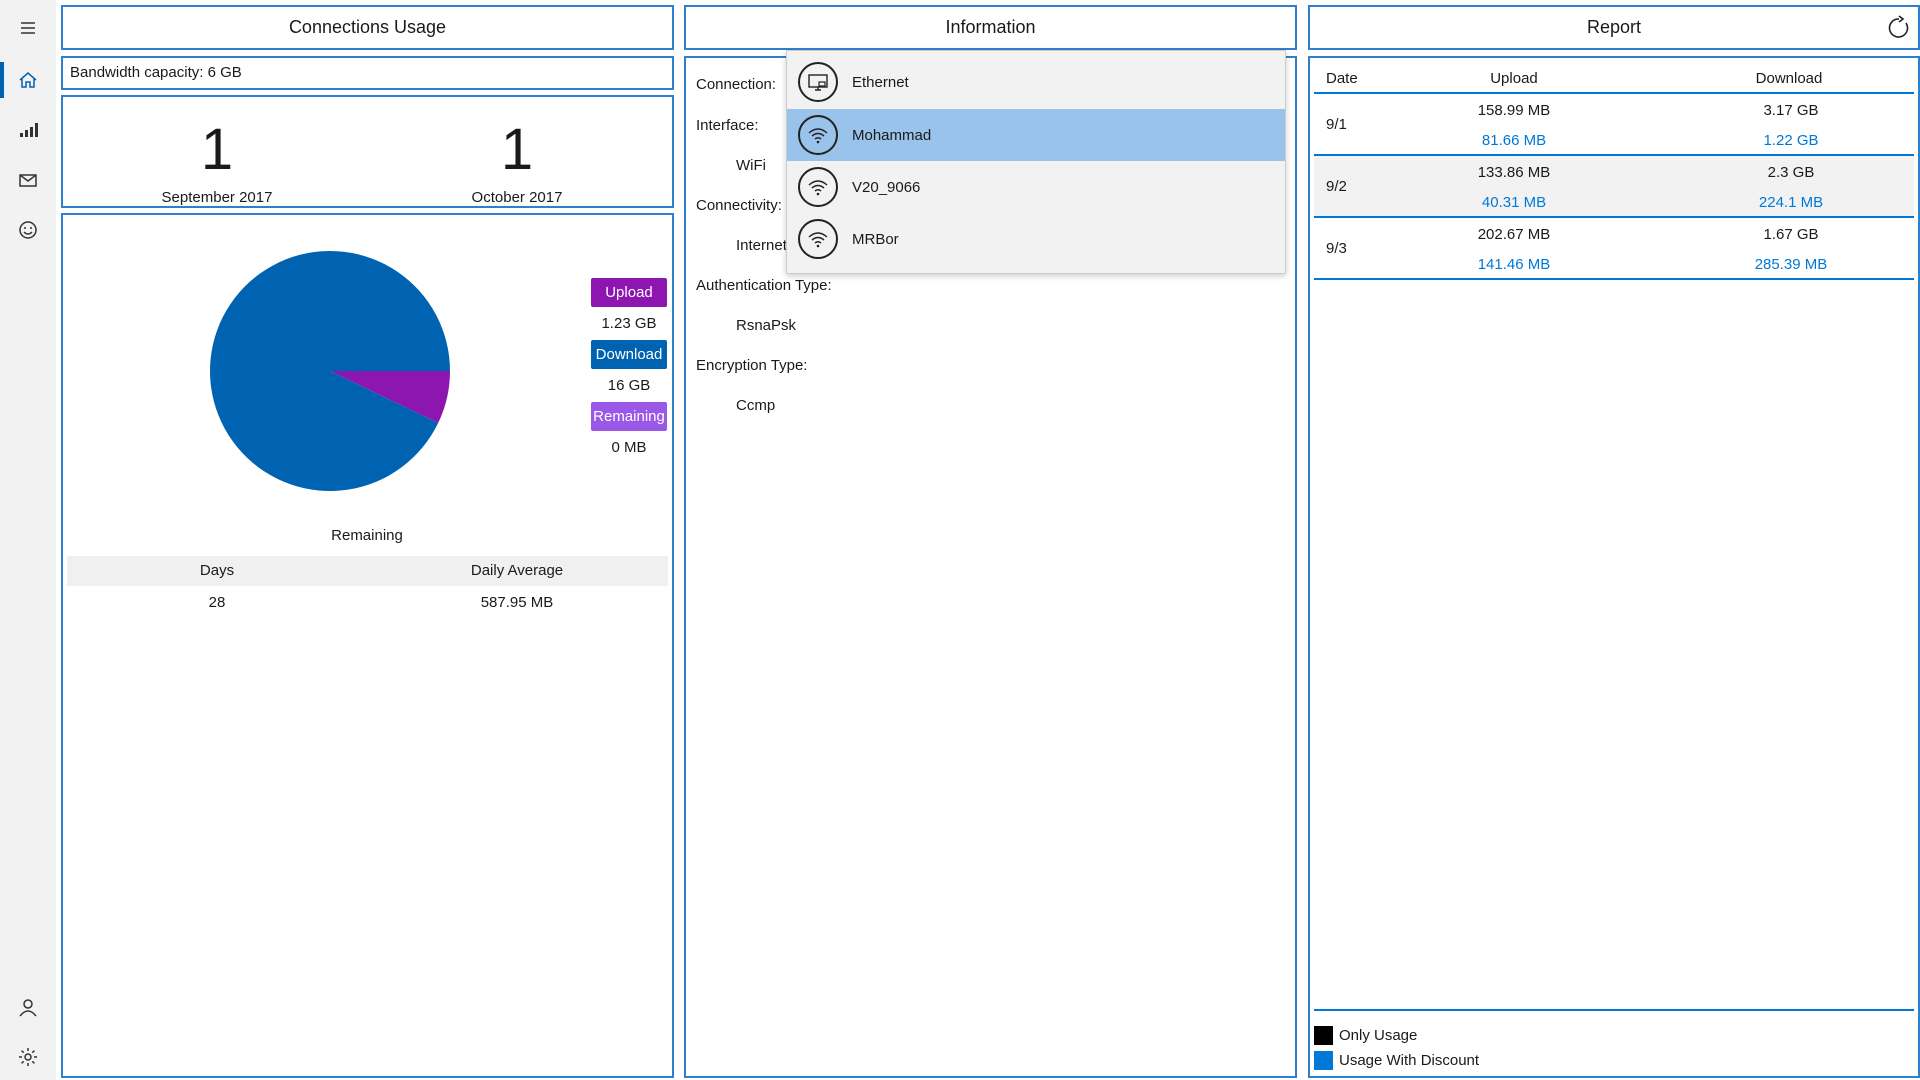 The image size is (1920, 1080). What do you see at coordinates (1036, 187) in the screenshot?
I see `dropdown-item-v20-9066: V20_9066` at bounding box center [1036, 187].